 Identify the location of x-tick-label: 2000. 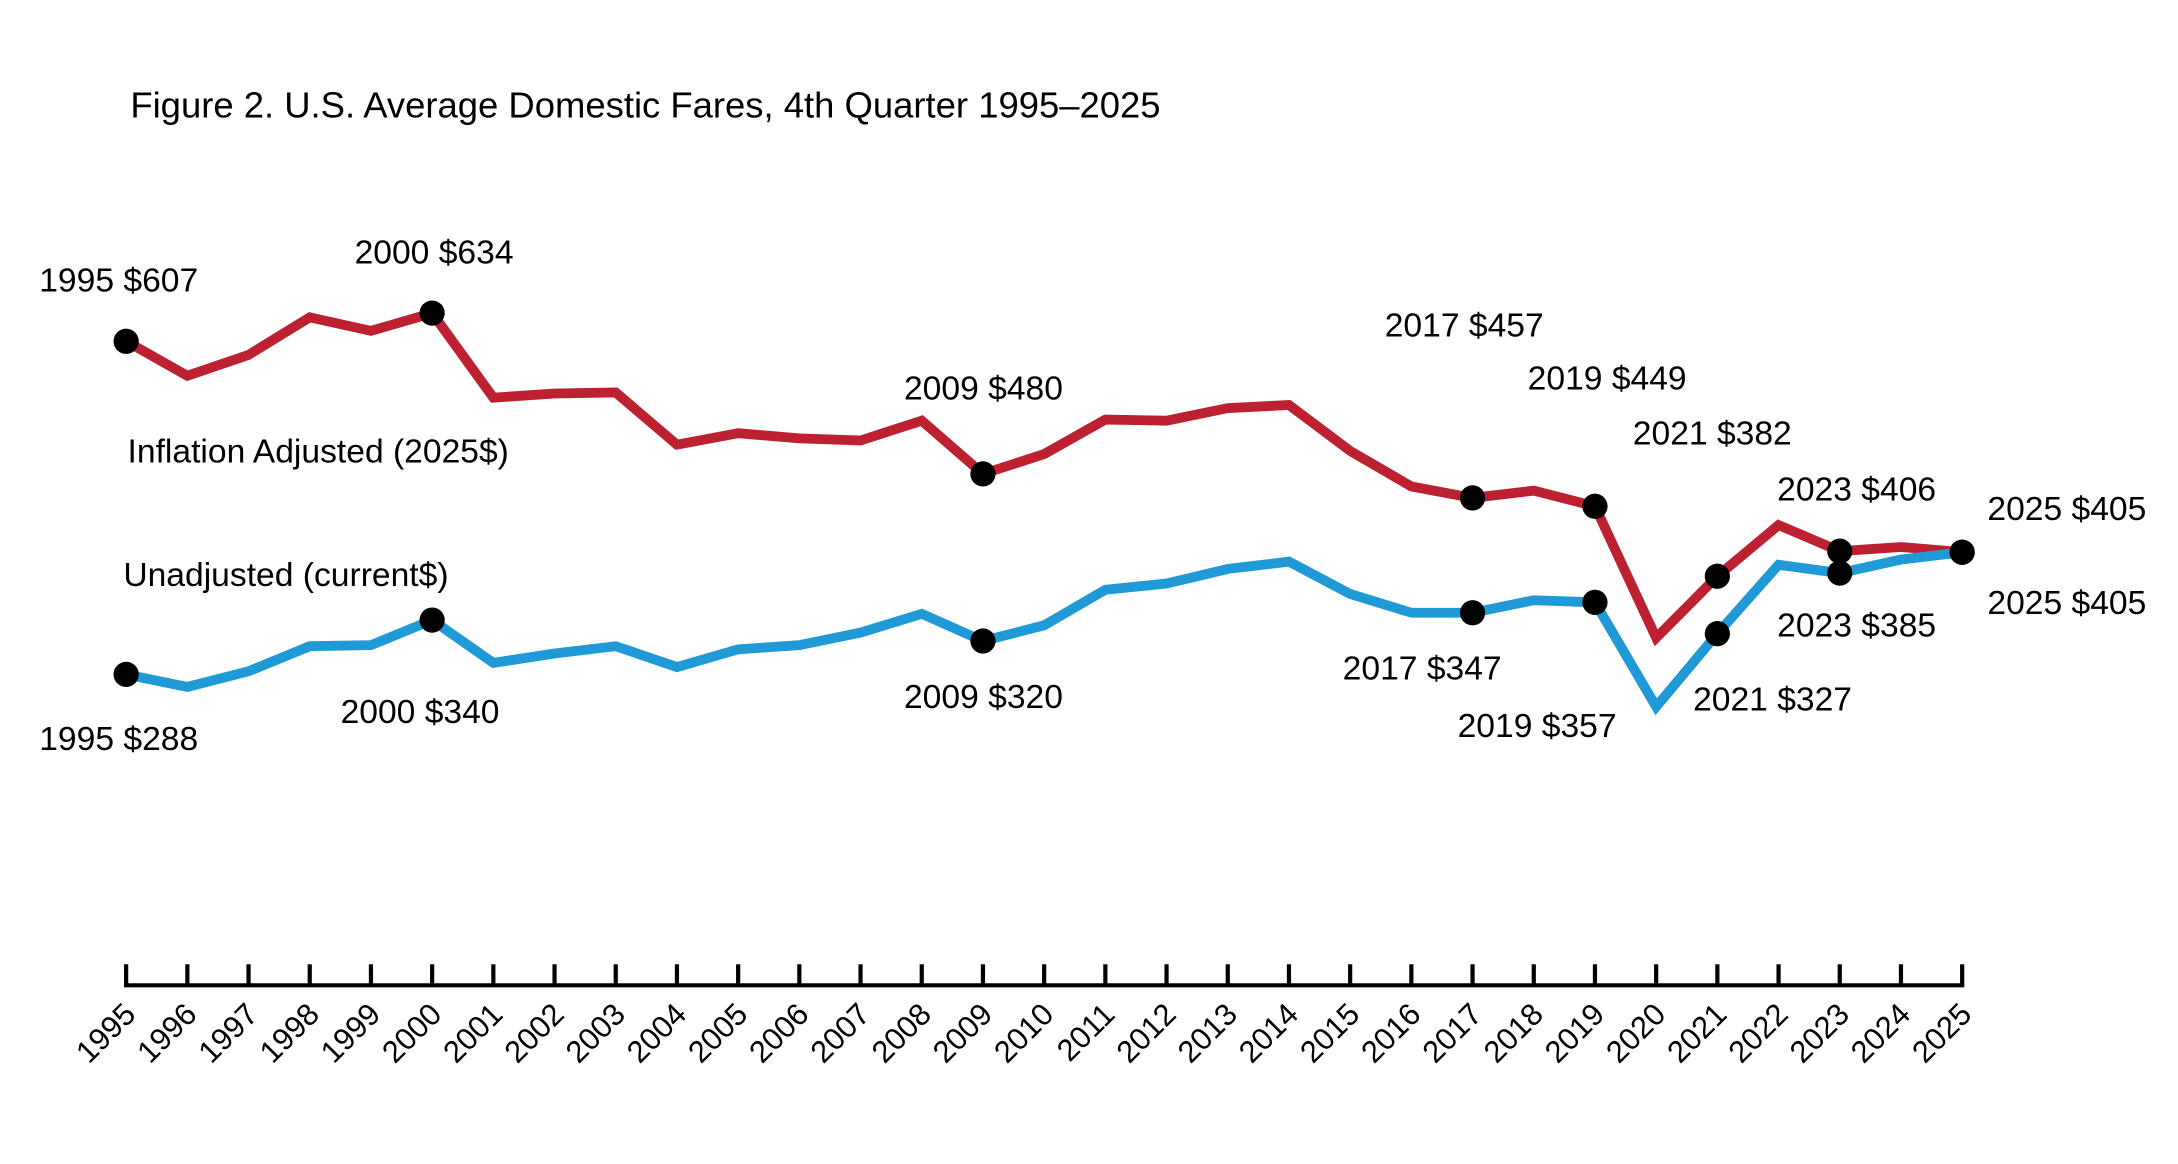
(411, 1032).